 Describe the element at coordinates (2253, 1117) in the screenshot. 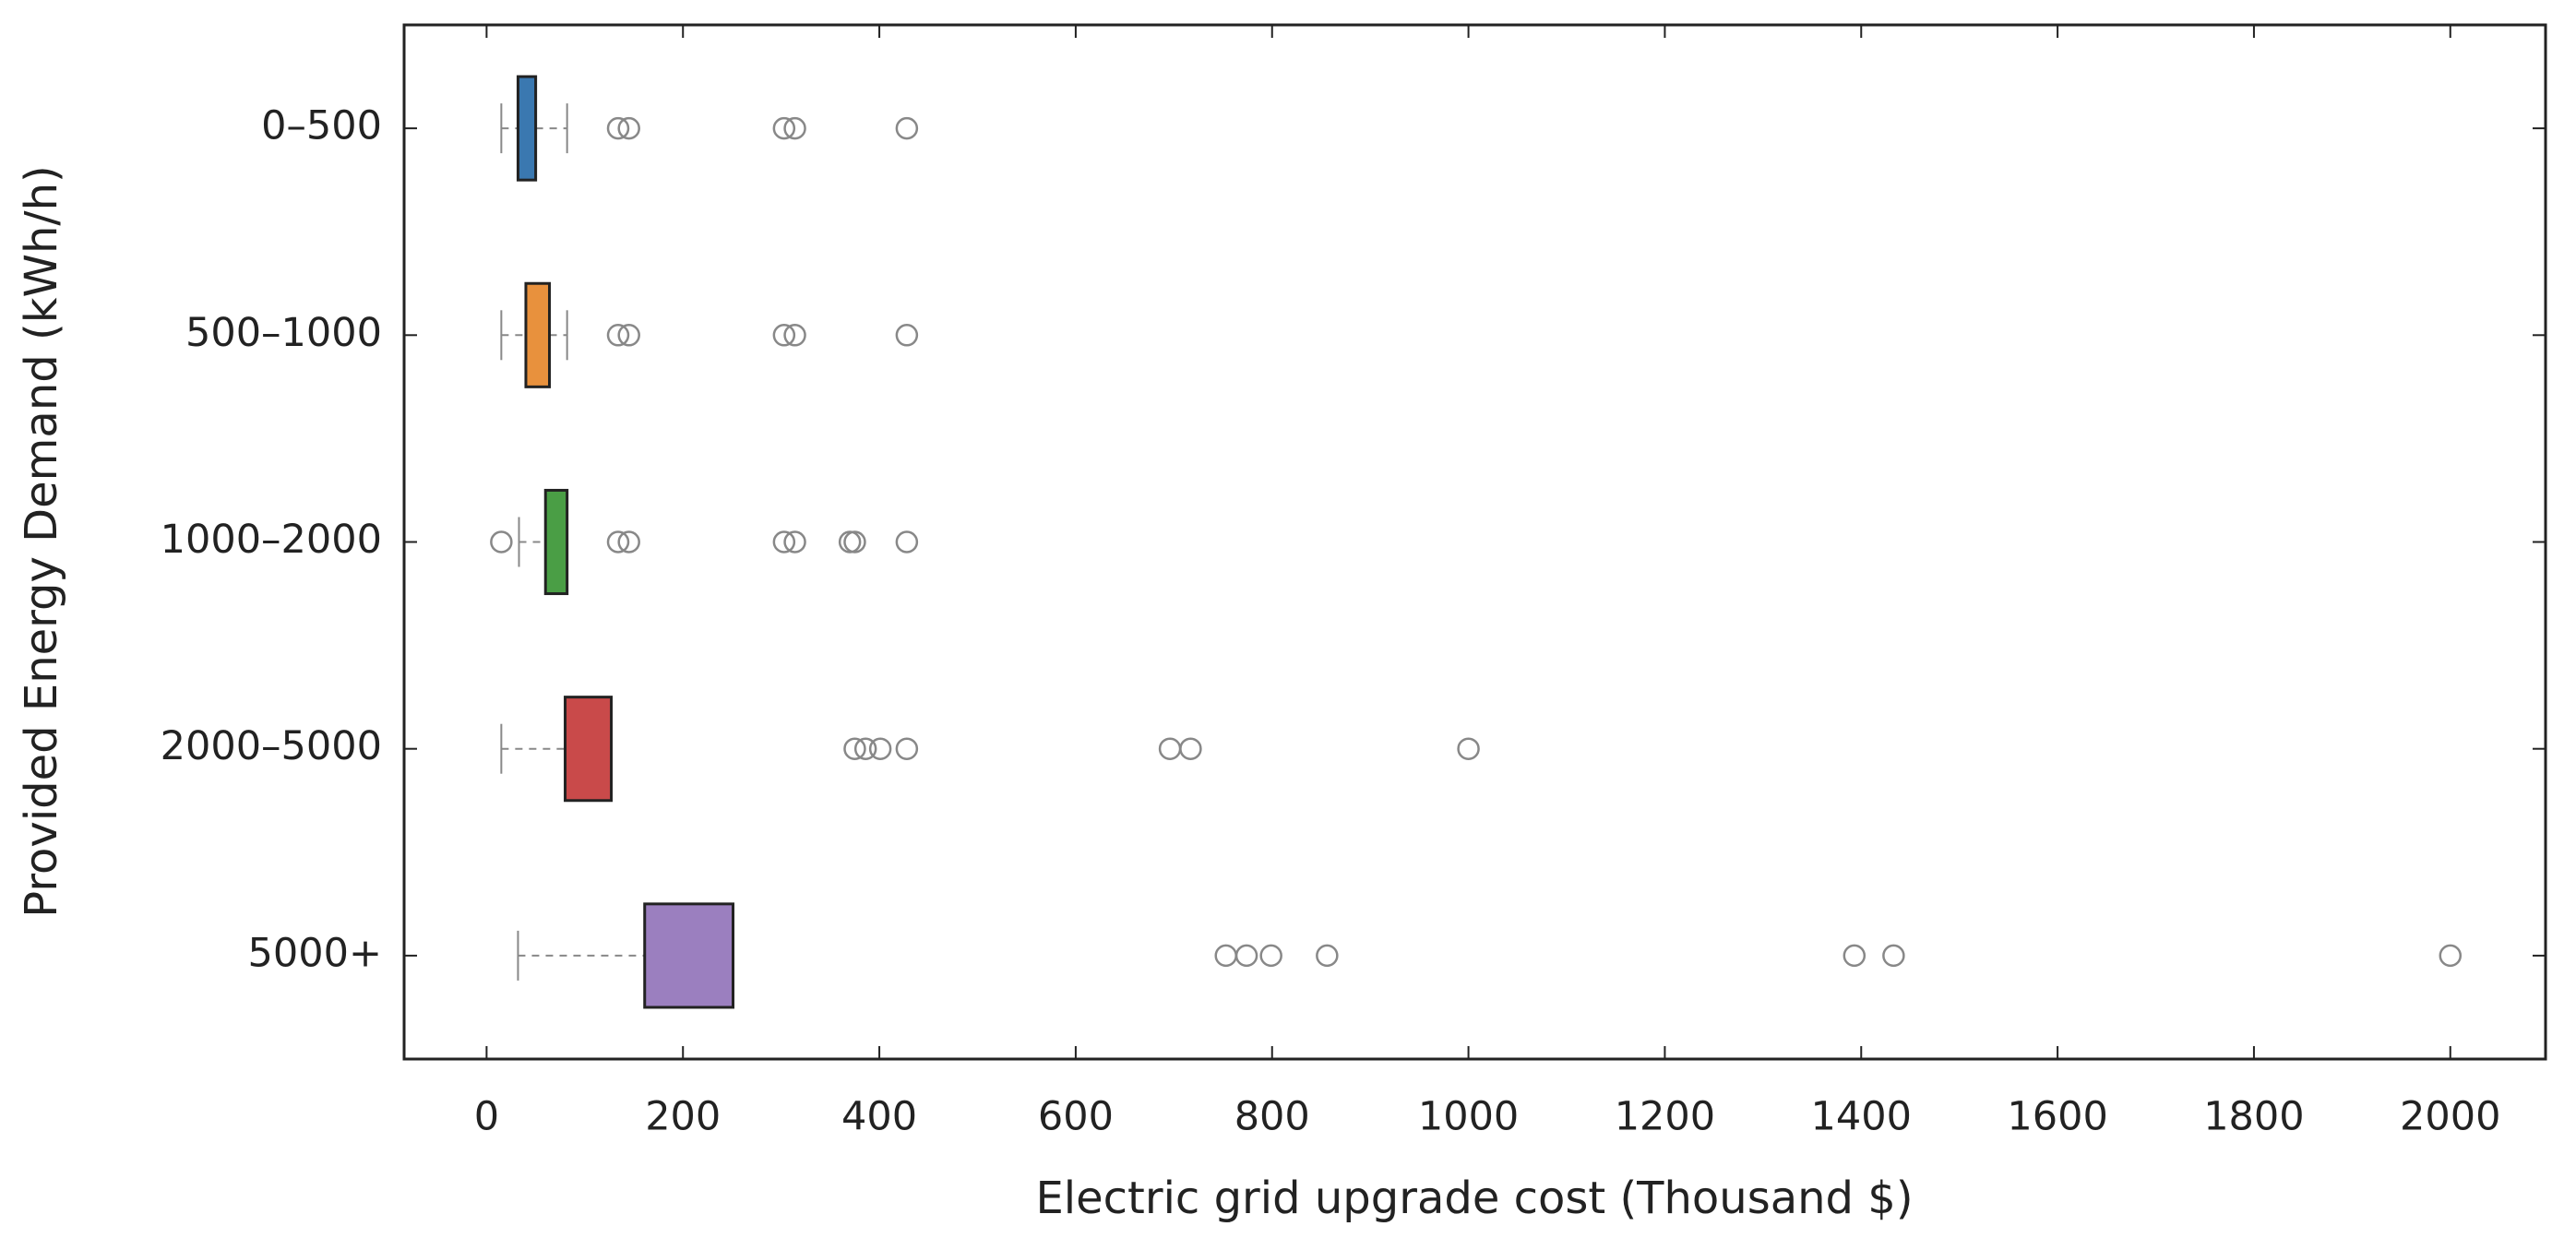

I see `x-tick-label: 1800` at that location.